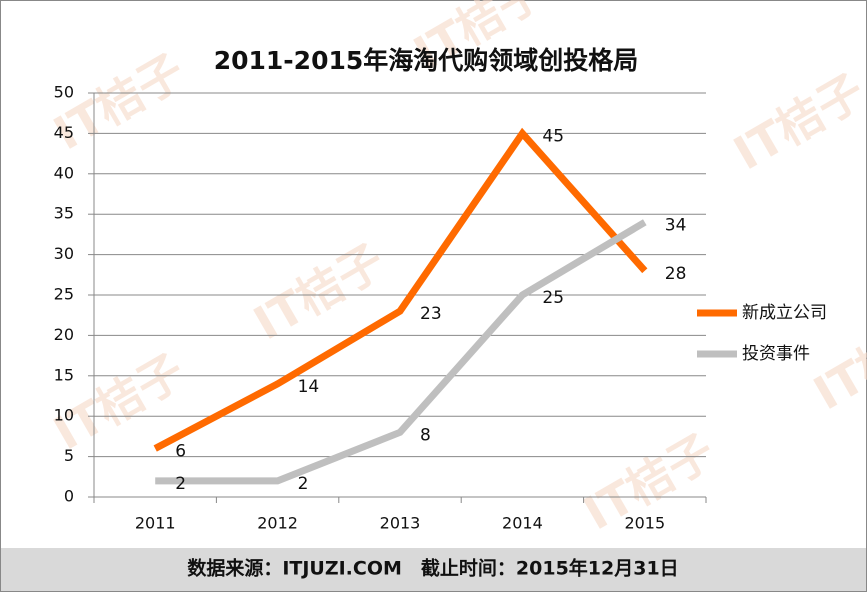 This screenshot has width=867, height=596. I want to click on data-label: 28, so click(676, 274).